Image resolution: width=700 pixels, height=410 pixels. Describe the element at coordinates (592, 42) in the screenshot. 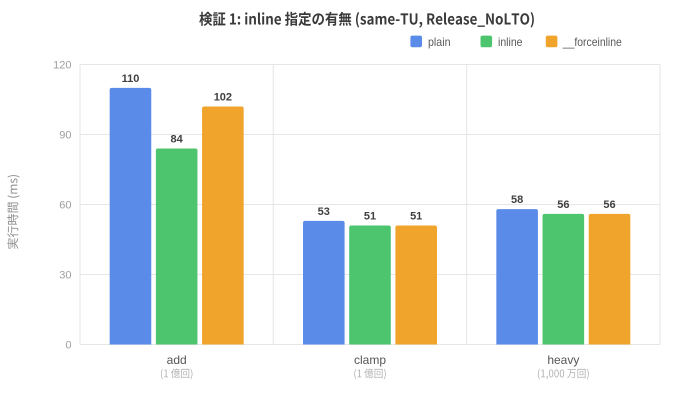

I see `svg-text: __forceinline` at that location.